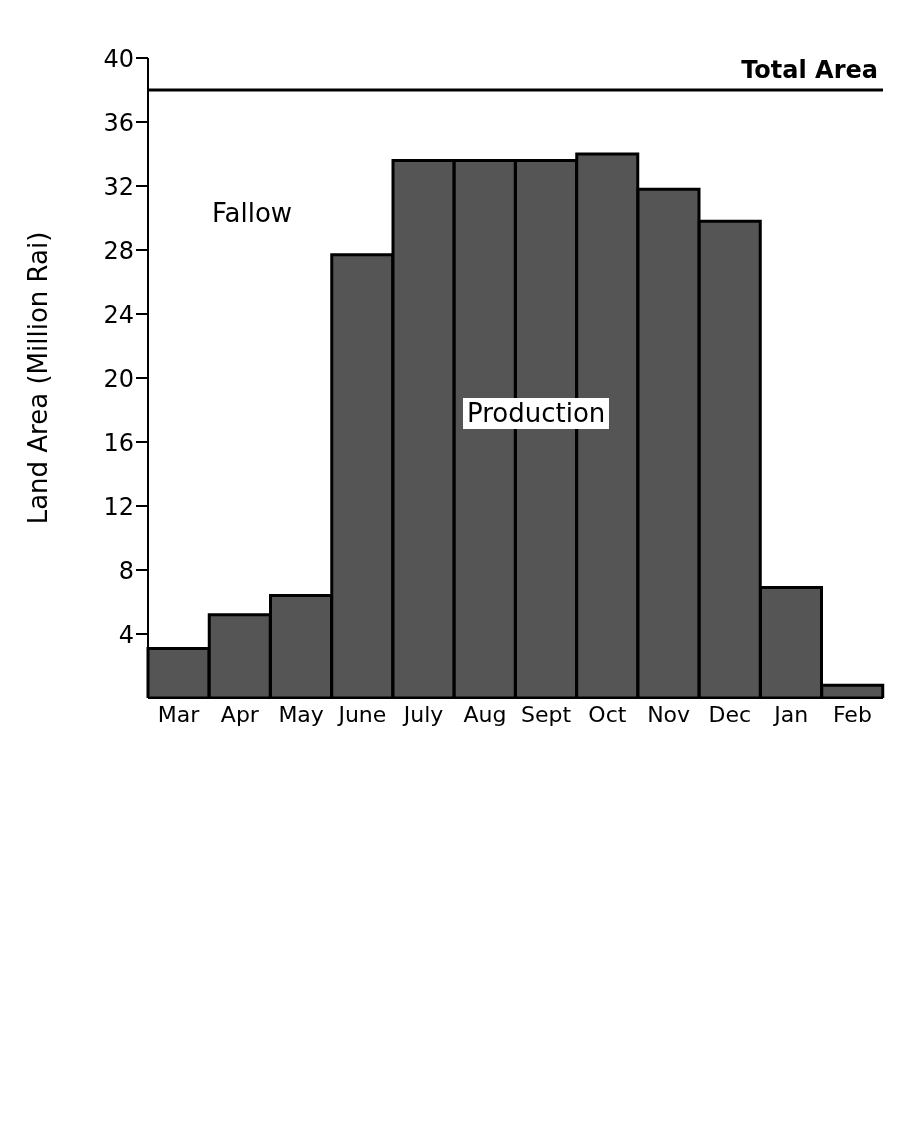 Image resolution: width=915 pixels, height=1130 pixels. Describe the element at coordinates (809, 70) in the screenshot. I see `ref-line-label: Total Area` at that location.